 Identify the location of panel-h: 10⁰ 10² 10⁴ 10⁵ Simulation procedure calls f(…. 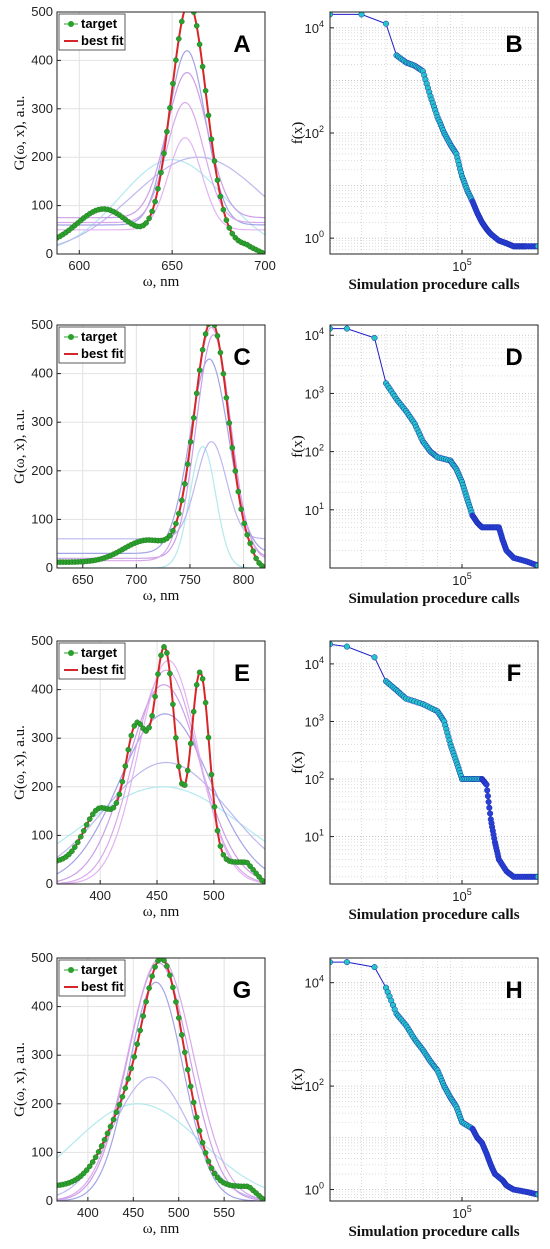
(414, 1098).